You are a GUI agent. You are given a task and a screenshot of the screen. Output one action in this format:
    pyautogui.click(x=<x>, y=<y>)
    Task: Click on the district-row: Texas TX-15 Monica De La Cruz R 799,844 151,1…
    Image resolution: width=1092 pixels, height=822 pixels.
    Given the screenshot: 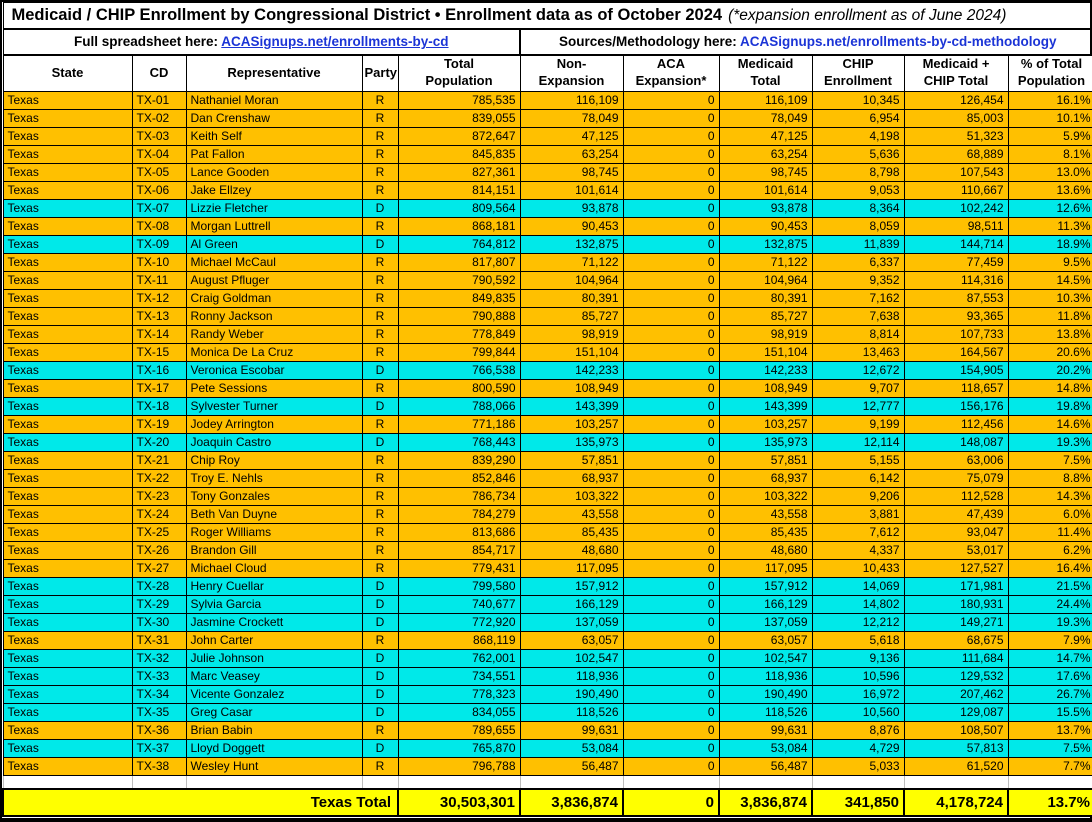 What is the action you would take?
    pyautogui.click(x=547, y=352)
    